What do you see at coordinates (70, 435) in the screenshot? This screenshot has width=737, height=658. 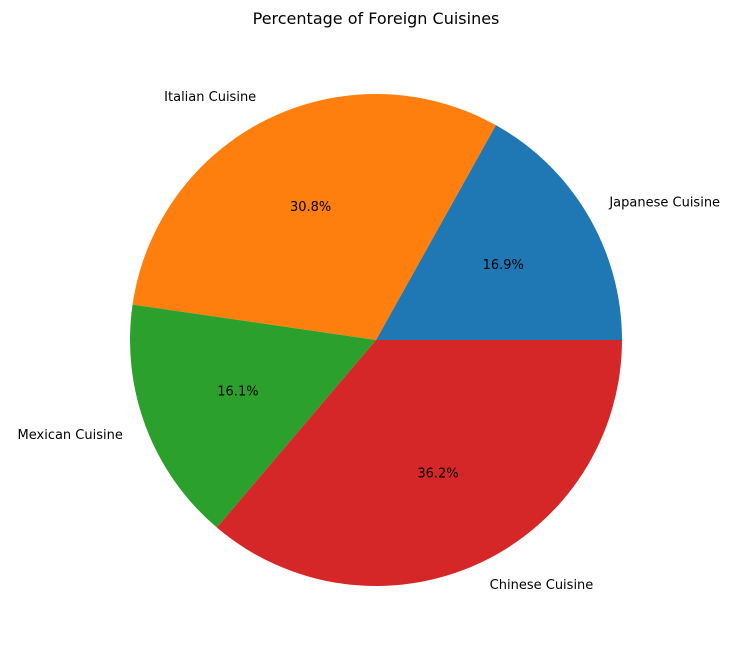 I see `slice-label-mexican-cuisine: Mexican Cuisine` at bounding box center [70, 435].